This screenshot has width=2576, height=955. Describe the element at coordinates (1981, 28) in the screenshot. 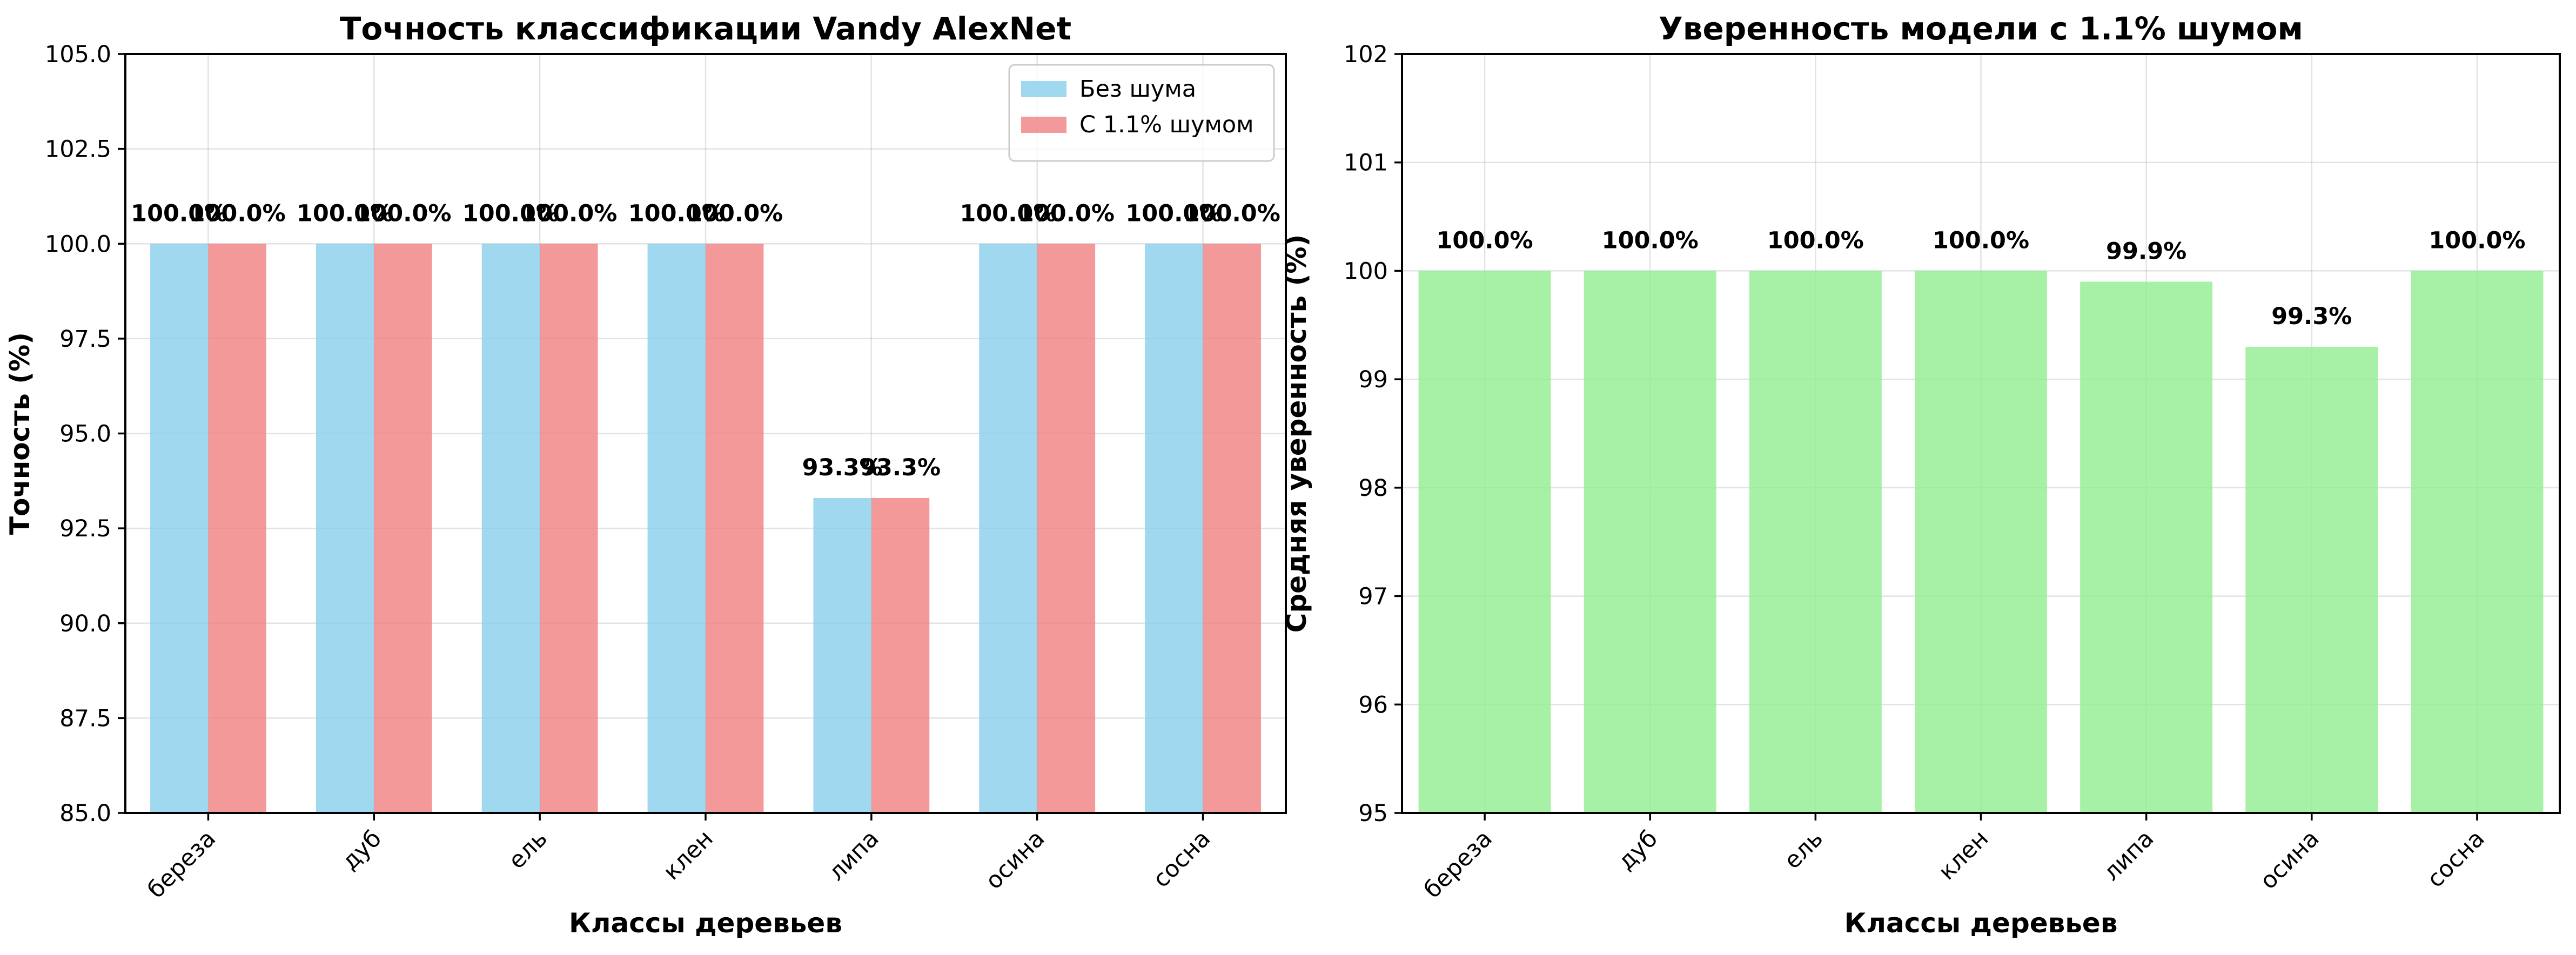

I see `chart-title: Уверенность модели с 1.1% шумом` at that location.